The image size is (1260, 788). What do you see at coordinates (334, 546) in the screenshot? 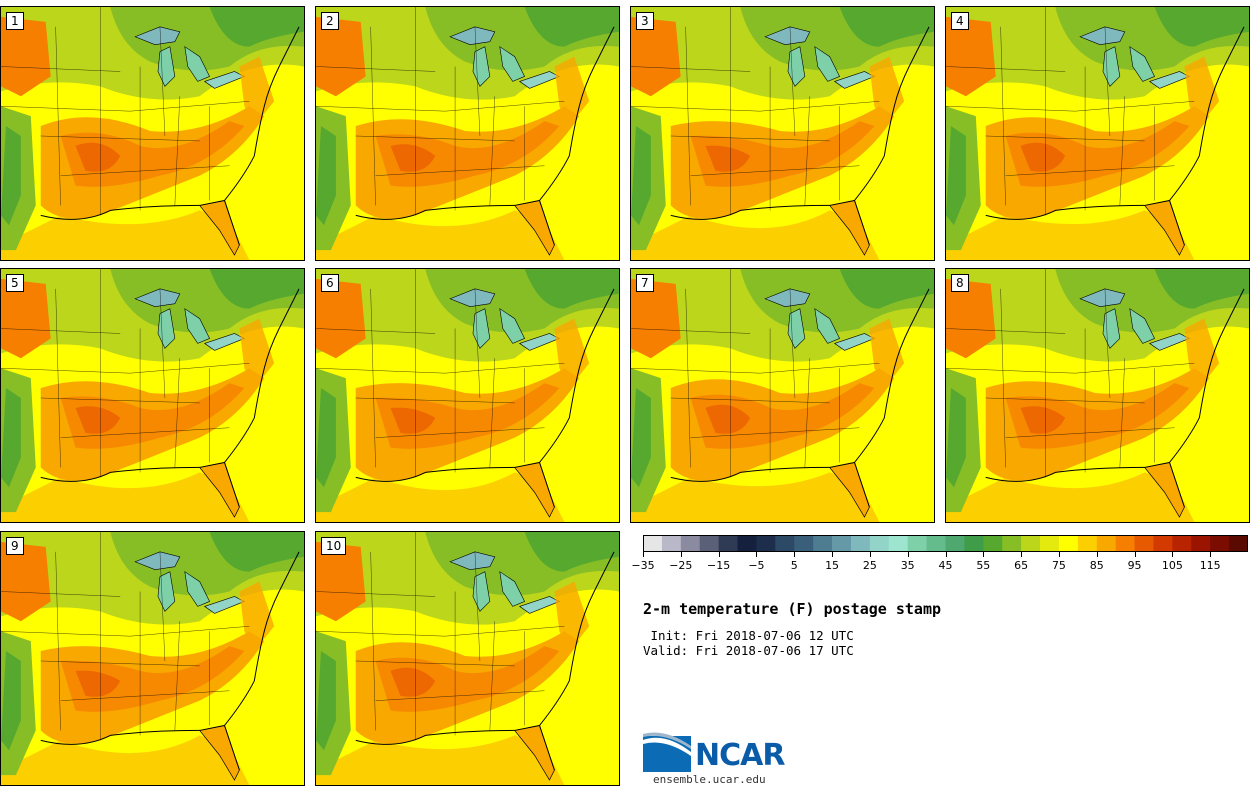
I see `member-number-label: 10` at bounding box center [334, 546].